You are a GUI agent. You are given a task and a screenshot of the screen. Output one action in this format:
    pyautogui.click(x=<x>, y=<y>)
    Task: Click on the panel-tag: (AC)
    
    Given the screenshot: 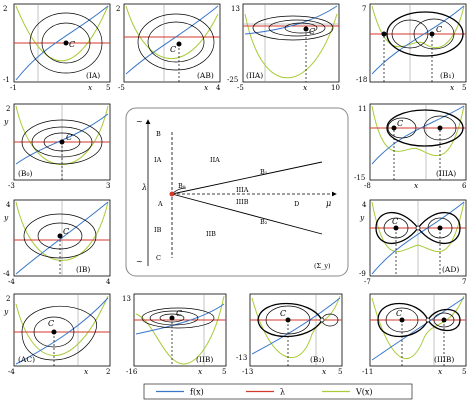 What is the action you would take?
    pyautogui.click(x=26, y=359)
    